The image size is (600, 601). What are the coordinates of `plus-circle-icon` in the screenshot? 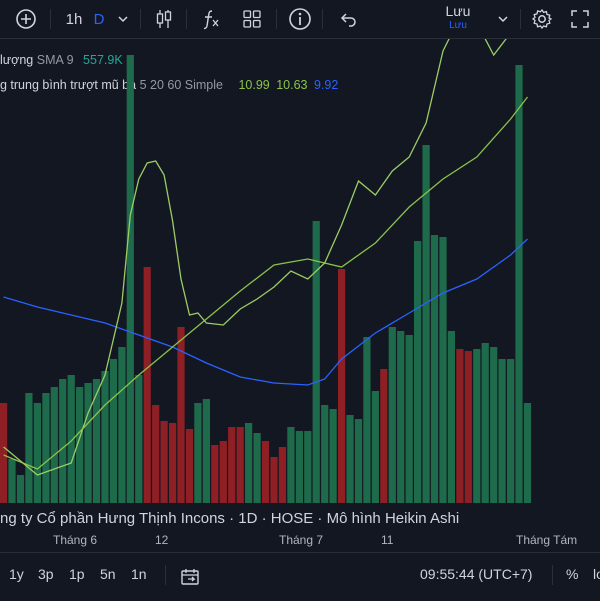 It's located at (26, 19).